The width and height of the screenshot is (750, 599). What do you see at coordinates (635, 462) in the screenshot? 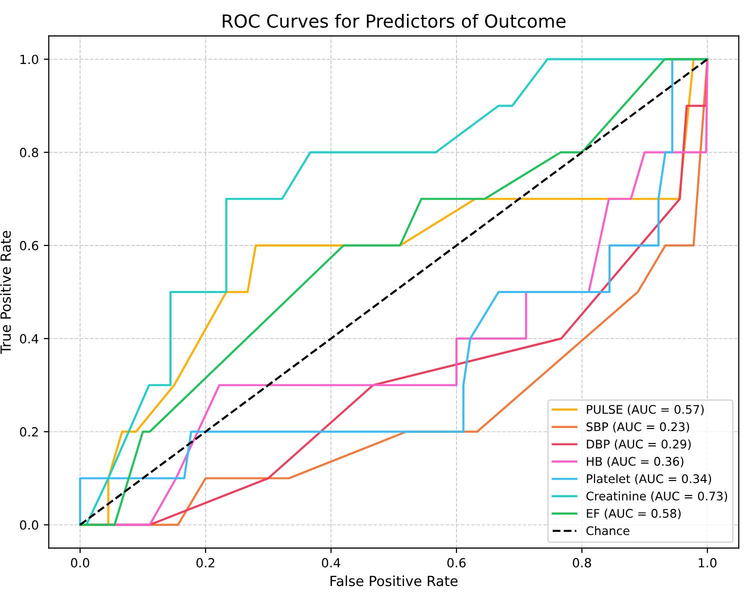
I see `legend-label: HB (AUC = 0.36)` at bounding box center [635, 462].